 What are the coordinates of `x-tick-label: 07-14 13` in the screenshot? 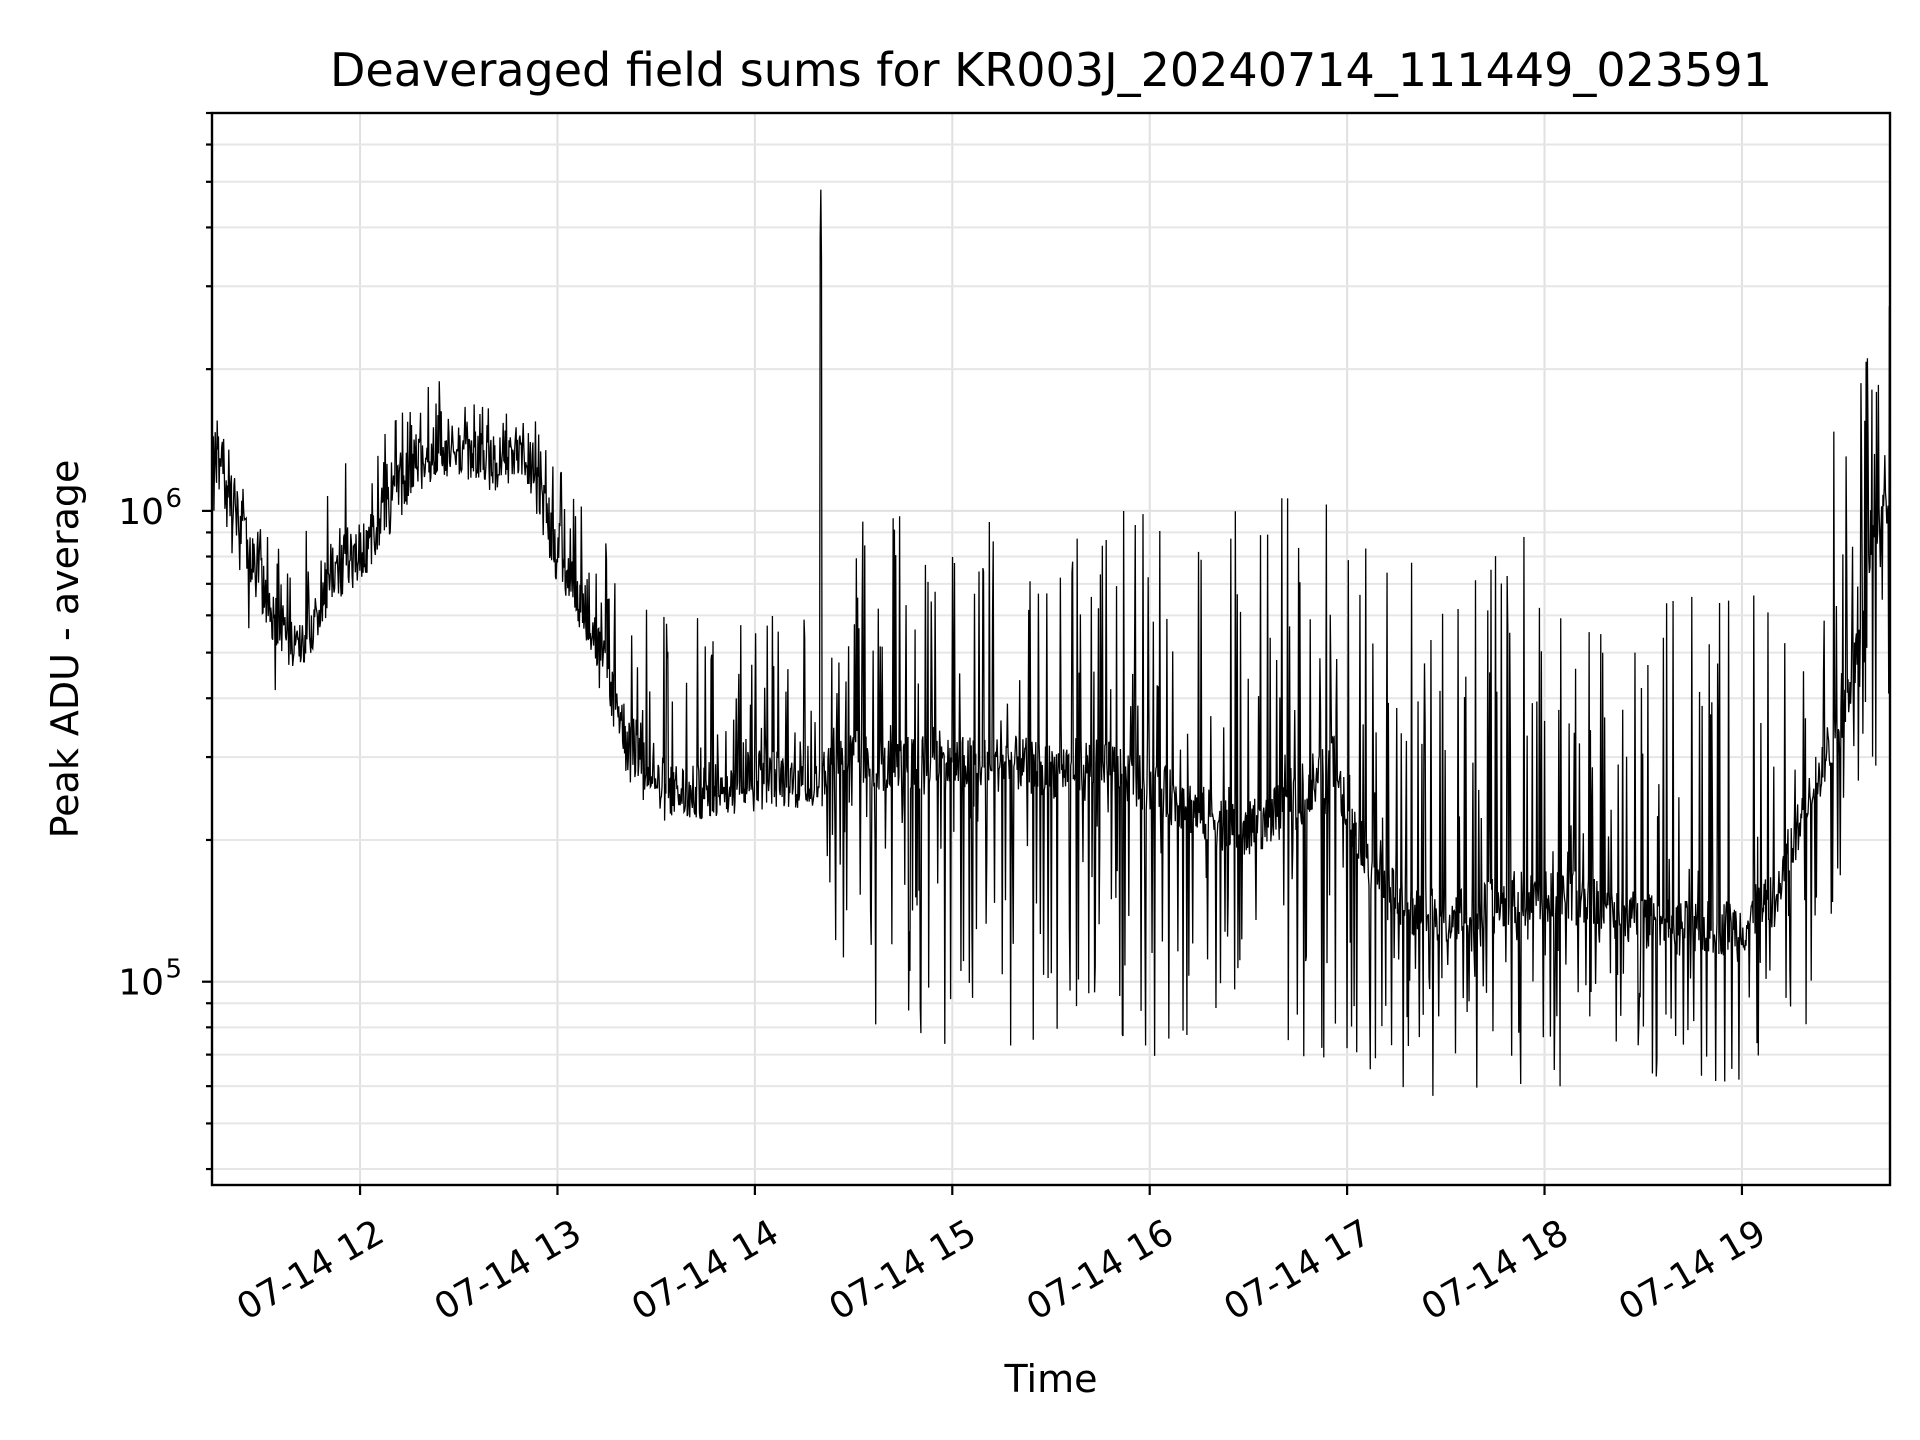 It's located at (508, 1270).